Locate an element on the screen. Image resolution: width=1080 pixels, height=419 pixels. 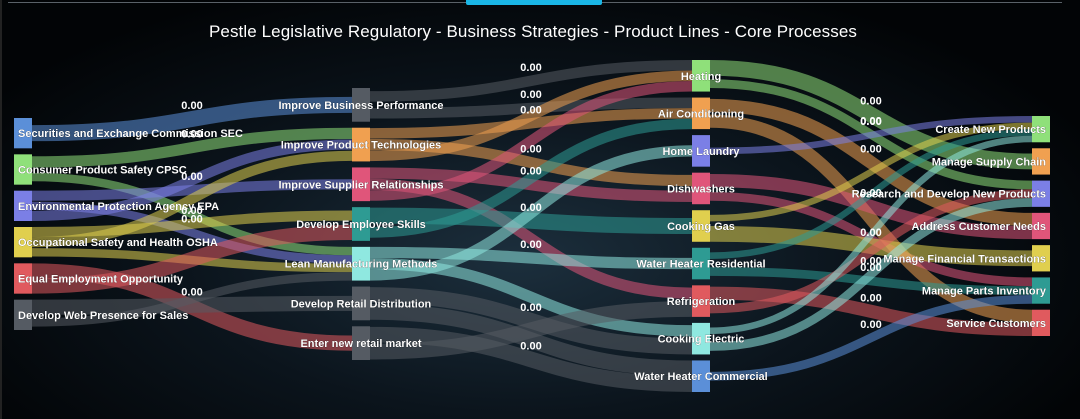
node-label: Home Laundry is located at coordinates (701, 152).